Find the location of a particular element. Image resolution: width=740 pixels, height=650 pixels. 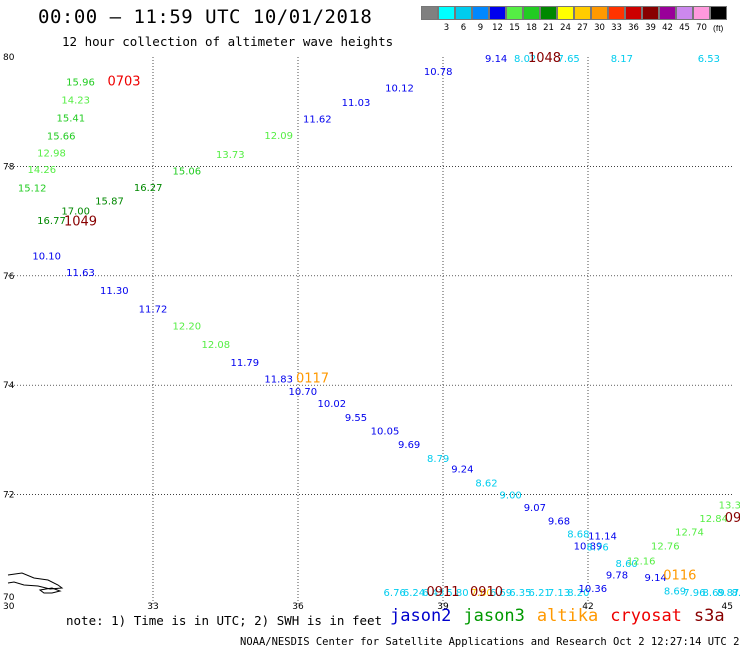

x-tick-label: 45 is located at coordinates (727, 607).